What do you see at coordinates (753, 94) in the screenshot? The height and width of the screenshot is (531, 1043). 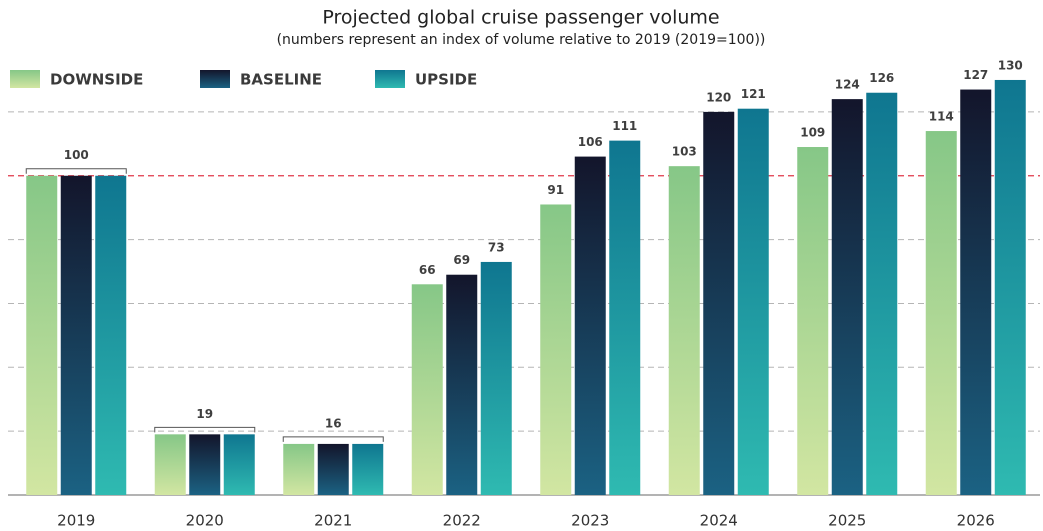 I see `data-label: 121` at bounding box center [753, 94].